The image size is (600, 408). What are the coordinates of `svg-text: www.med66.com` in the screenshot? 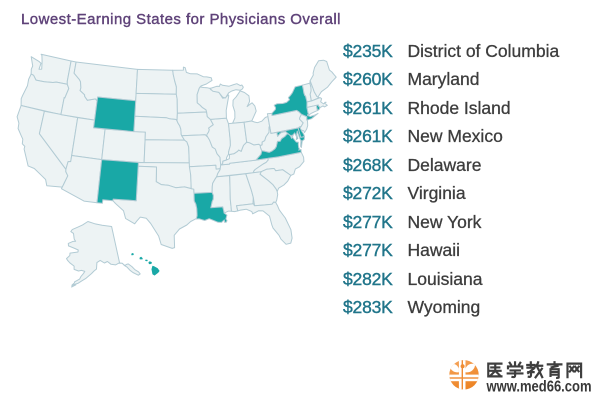 It's located at (539, 386).